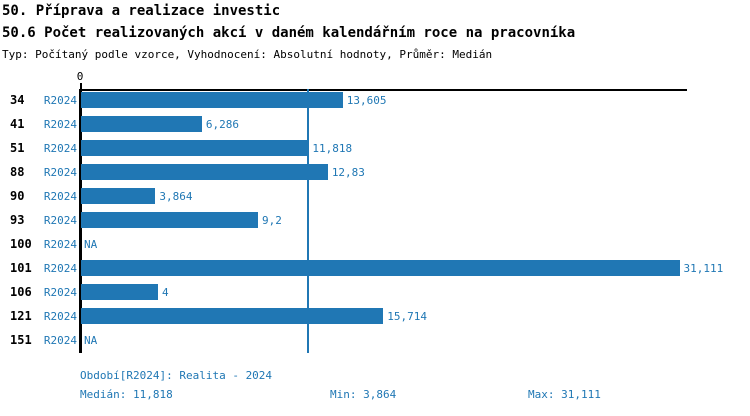  Describe the element at coordinates (407, 316) in the screenshot. I see `bar-value-label: 15,714` at that location.